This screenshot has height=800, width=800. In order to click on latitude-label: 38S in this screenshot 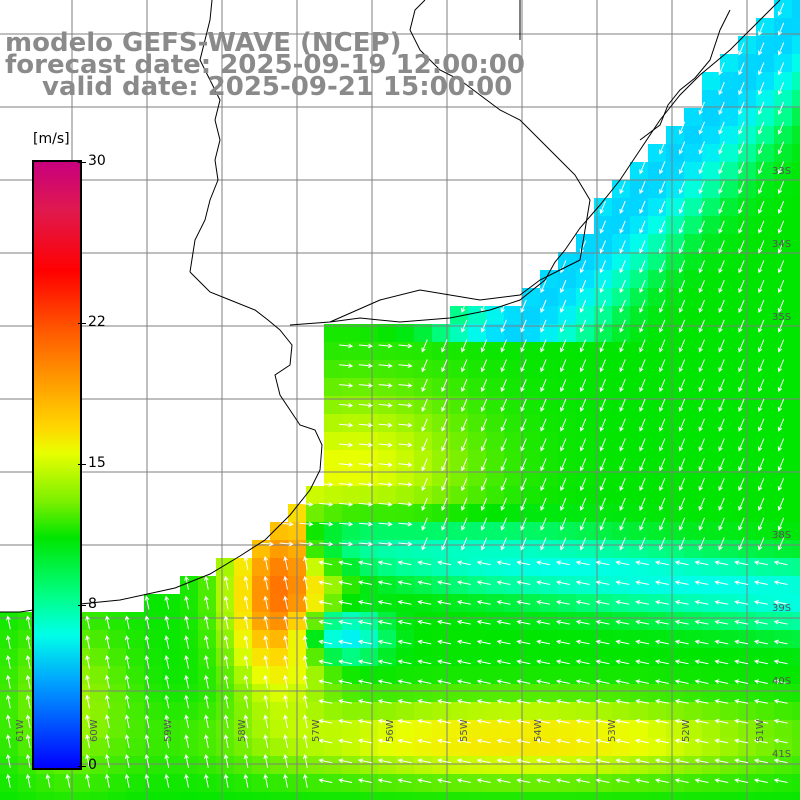, I will do `click(782, 535)`.